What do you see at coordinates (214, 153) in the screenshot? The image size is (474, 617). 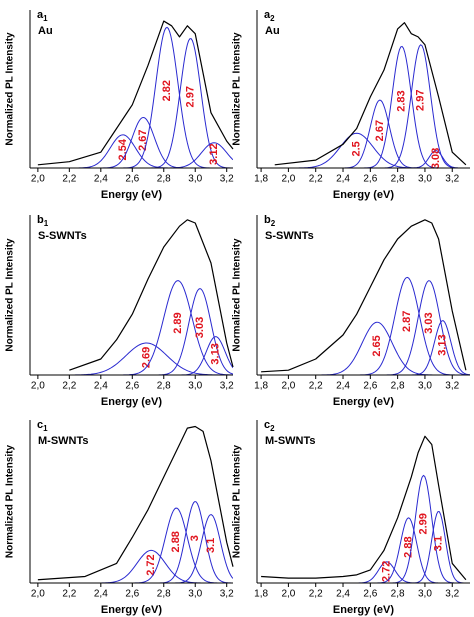 I see `peak-label: 3.12` at bounding box center [214, 153].